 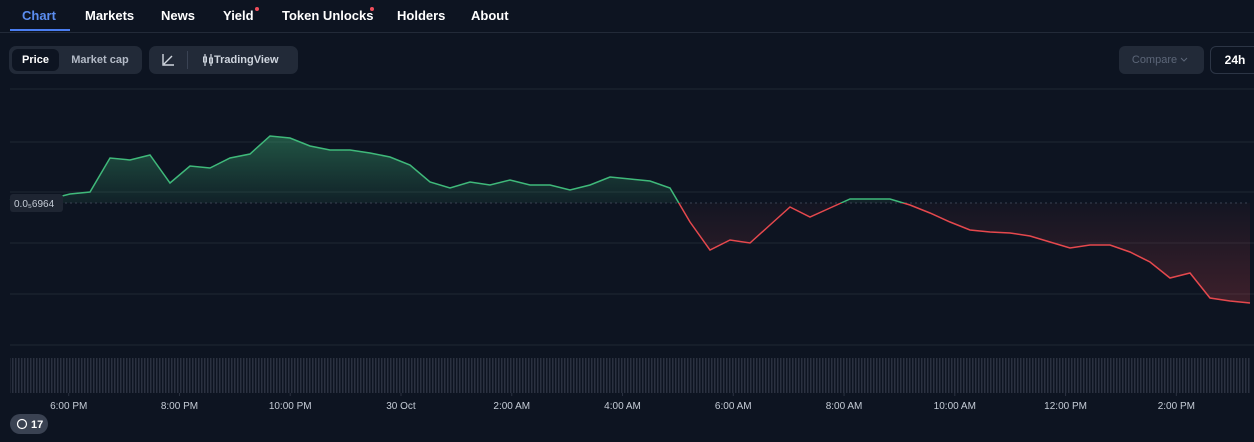 I want to click on baseline-label: 0.0₅6964, so click(x=34, y=204).